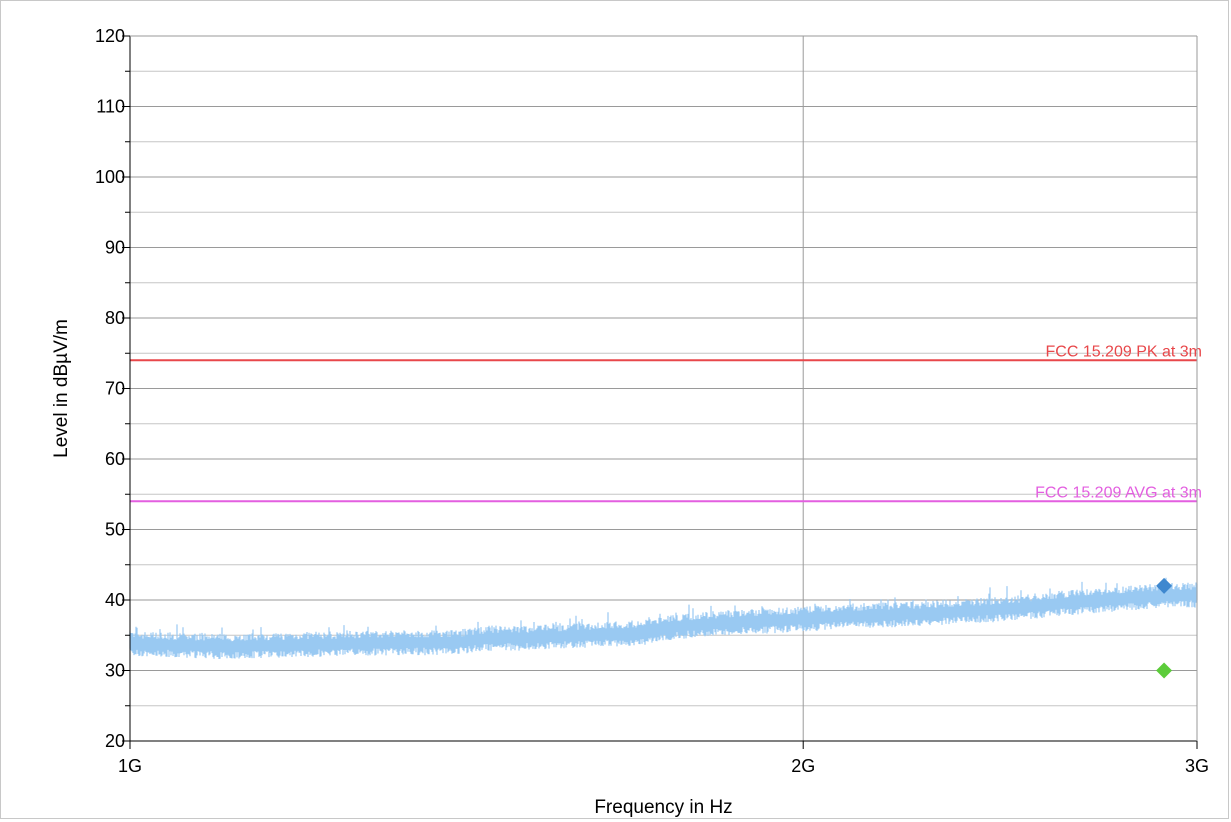  What do you see at coordinates (115, 318) in the screenshot?
I see `y-tick-label: 80` at bounding box center [115, 318].